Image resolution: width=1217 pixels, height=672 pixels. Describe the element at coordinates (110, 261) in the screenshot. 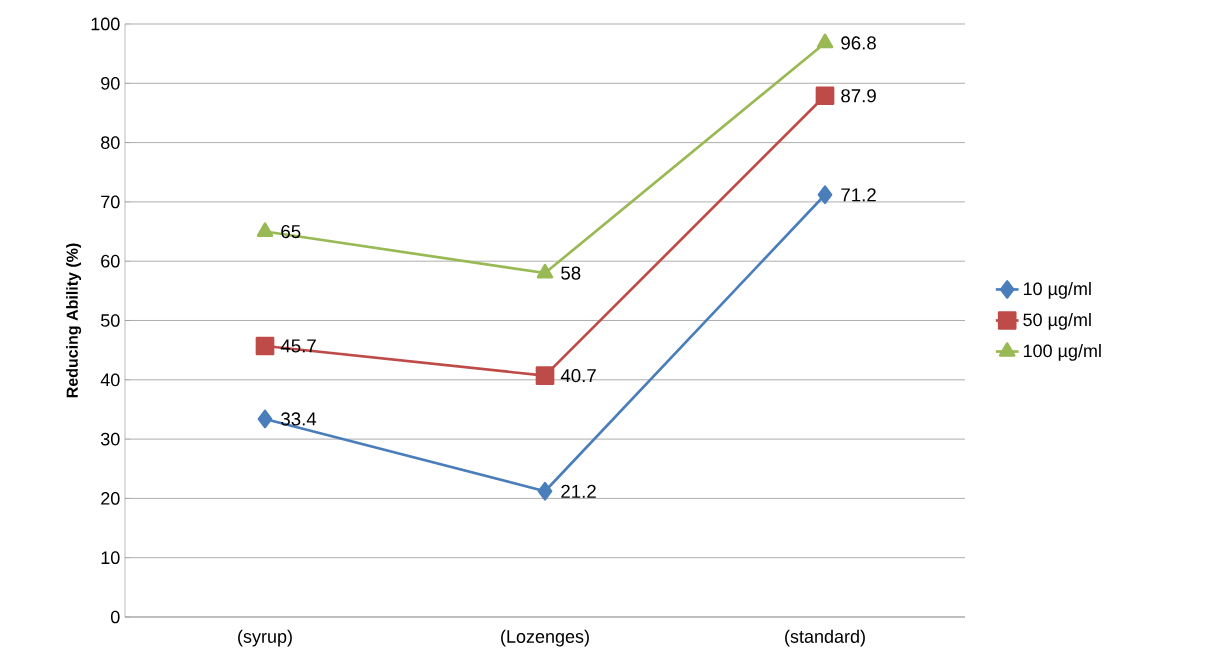

I see `y-tick-label: 60` at that location.